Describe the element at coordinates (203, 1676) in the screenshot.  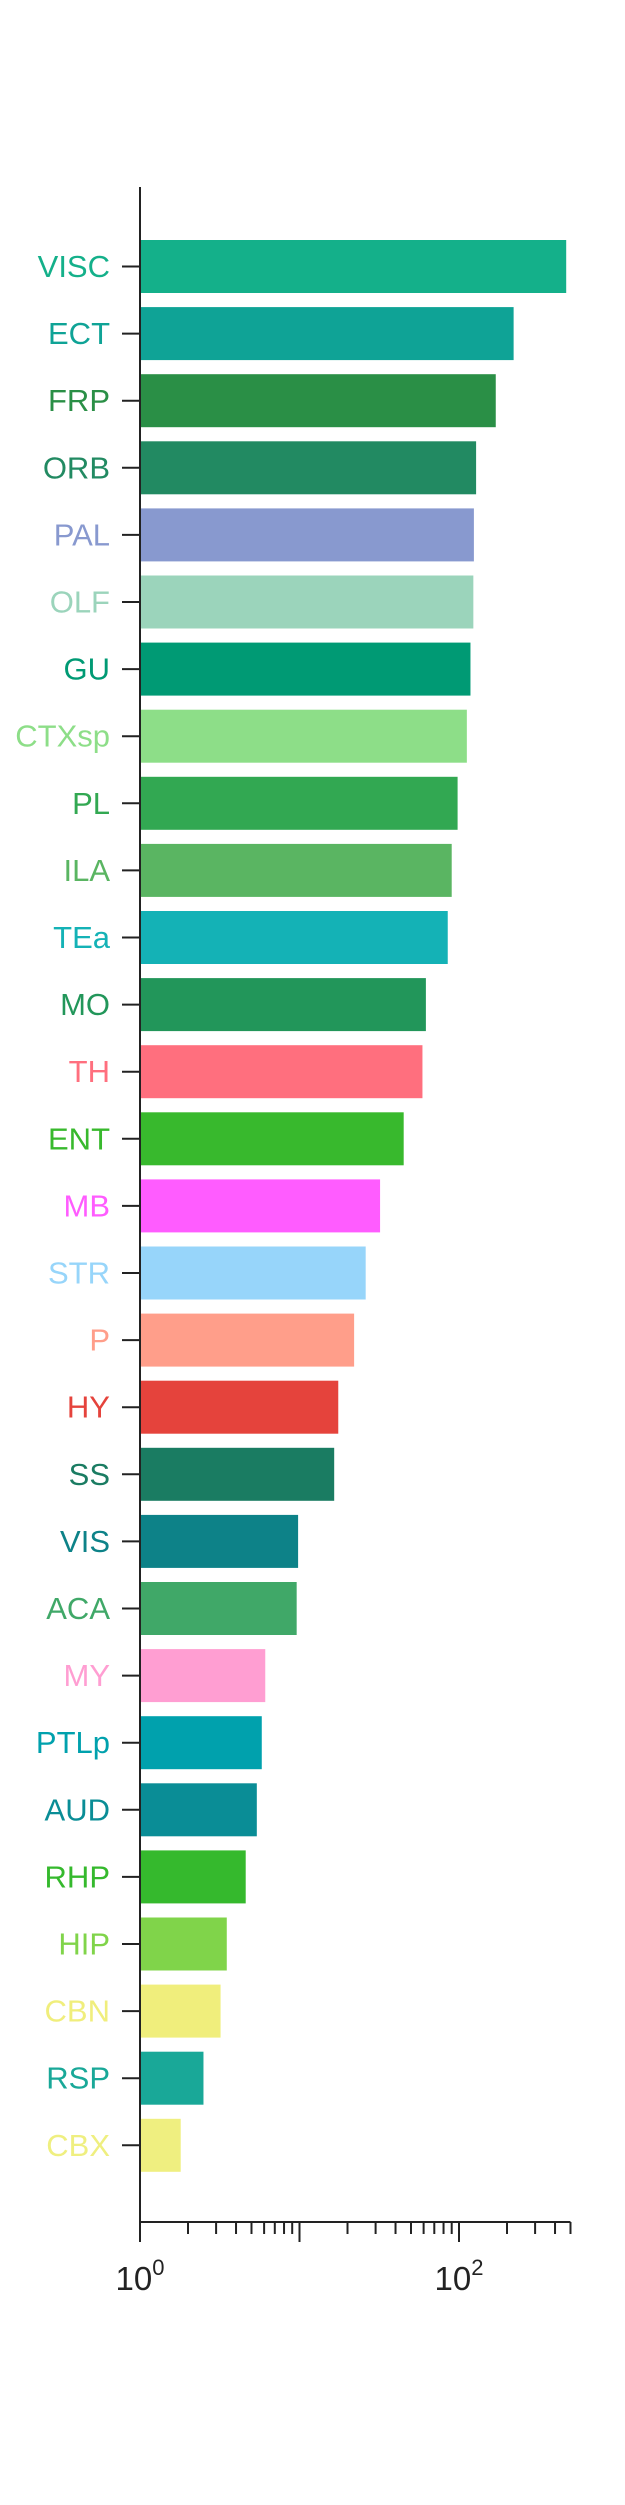
I see `bar-MY` at that location.